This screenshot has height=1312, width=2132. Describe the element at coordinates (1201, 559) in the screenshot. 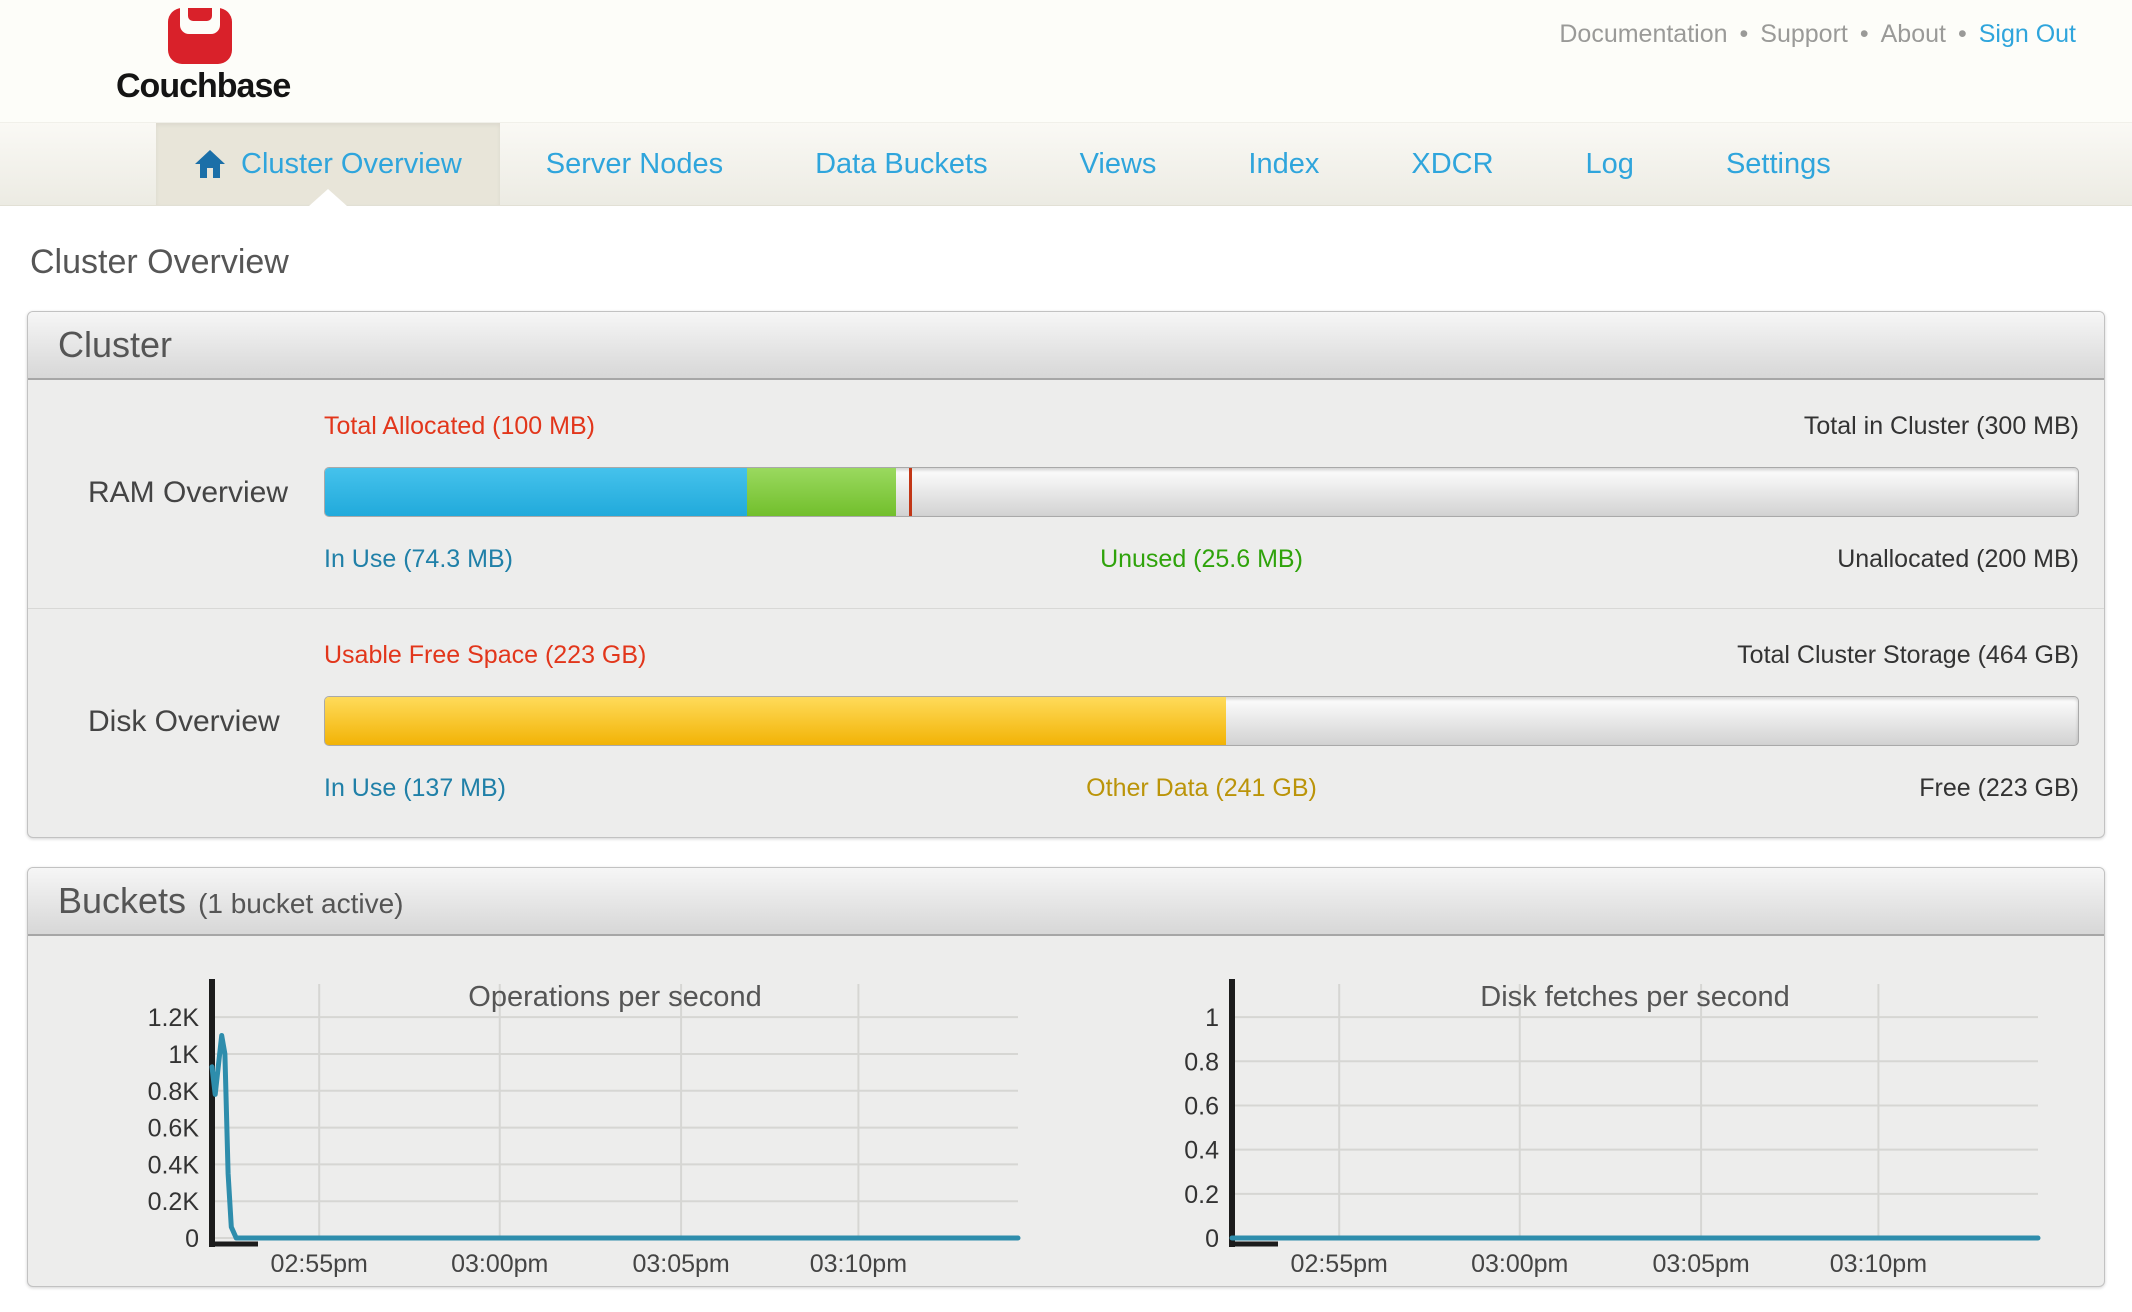

I see `ram-unused-label: Unused (25.6 MB)` at that location.